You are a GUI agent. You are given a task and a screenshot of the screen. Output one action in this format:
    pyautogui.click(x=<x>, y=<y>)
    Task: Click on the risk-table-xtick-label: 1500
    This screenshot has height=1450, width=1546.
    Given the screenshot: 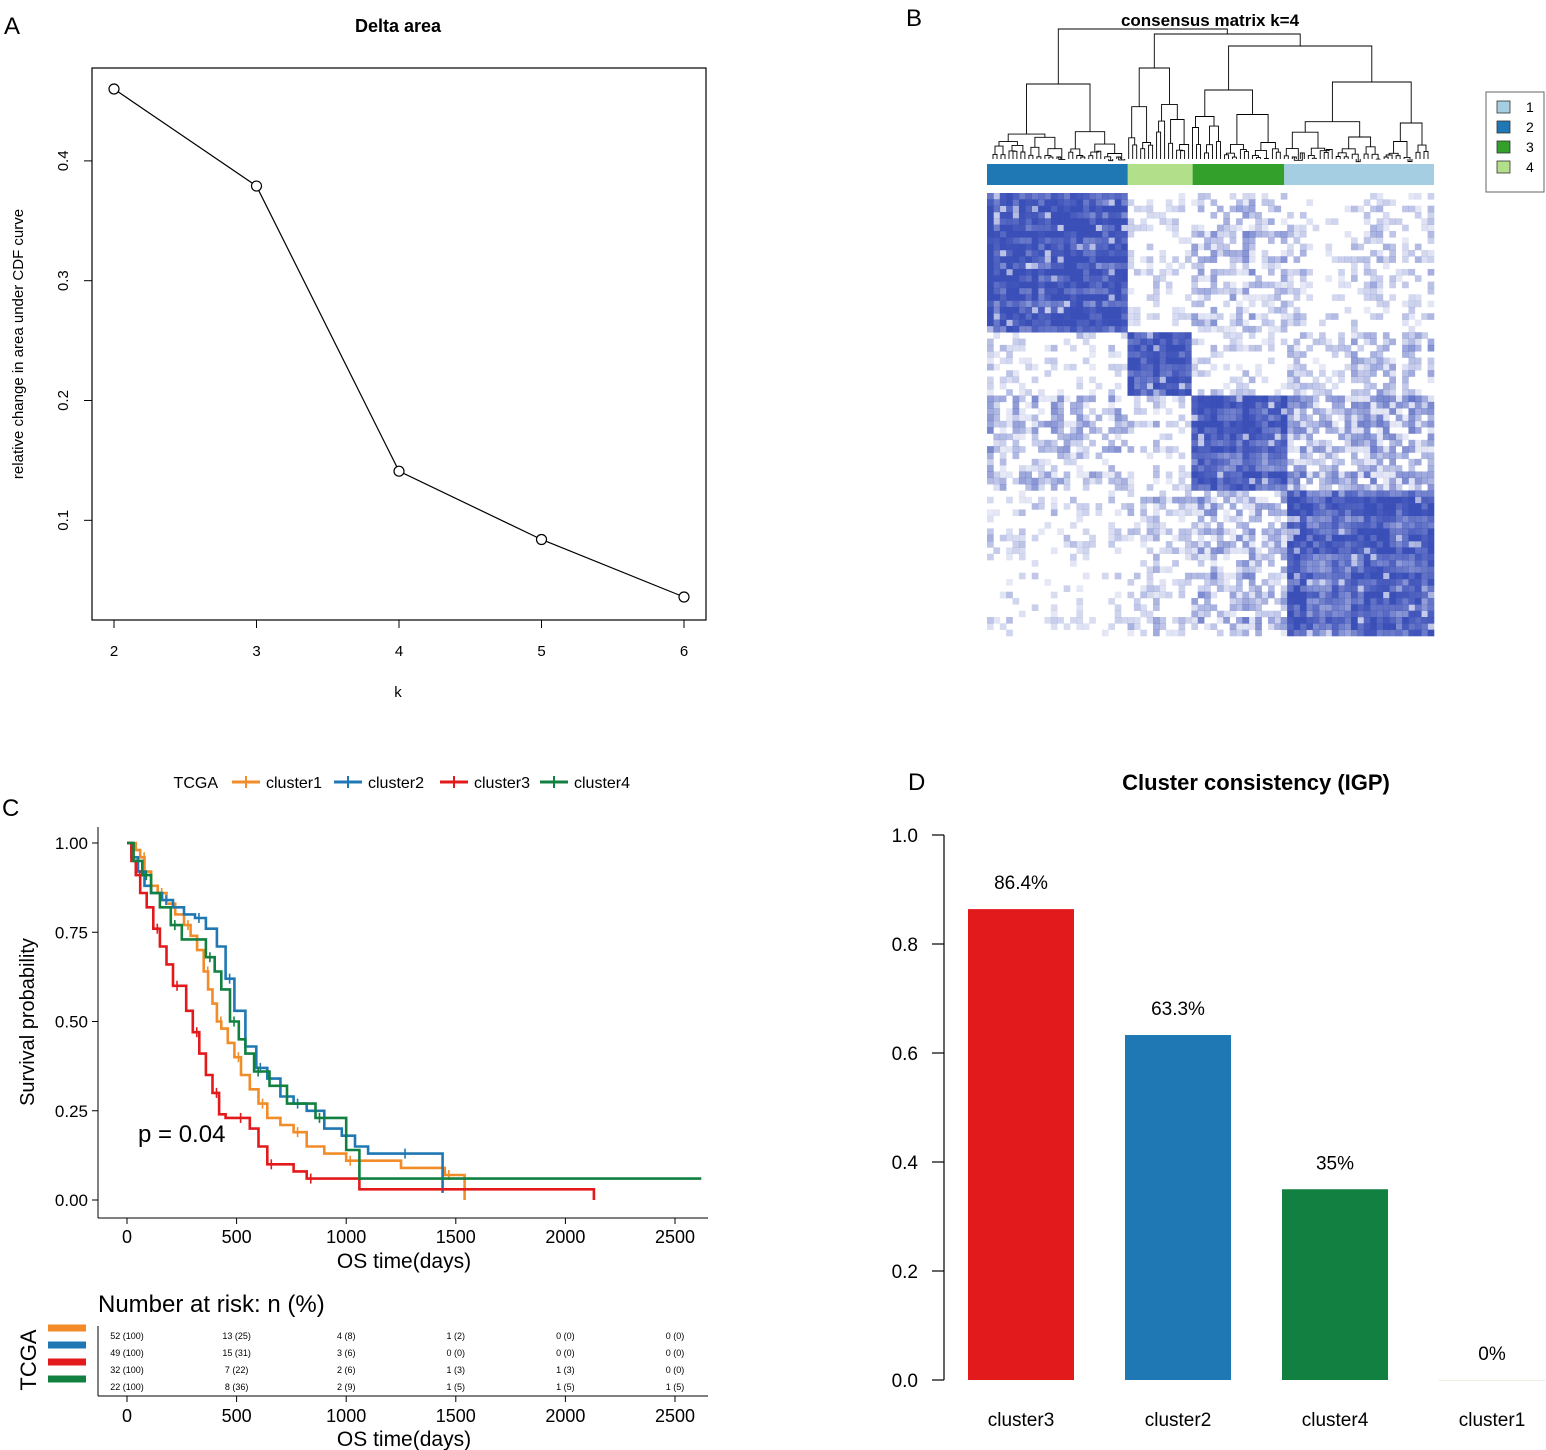 What is the action you would take?
    pyautogui.click(x=456, y=1416)
    